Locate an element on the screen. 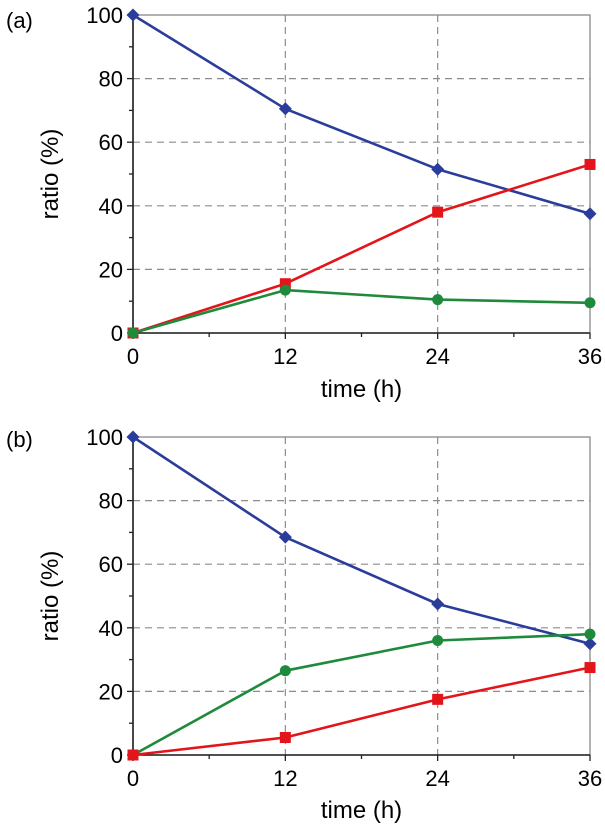 The image size is (605, 831). series-line-red is located at coordinates (361, 711).